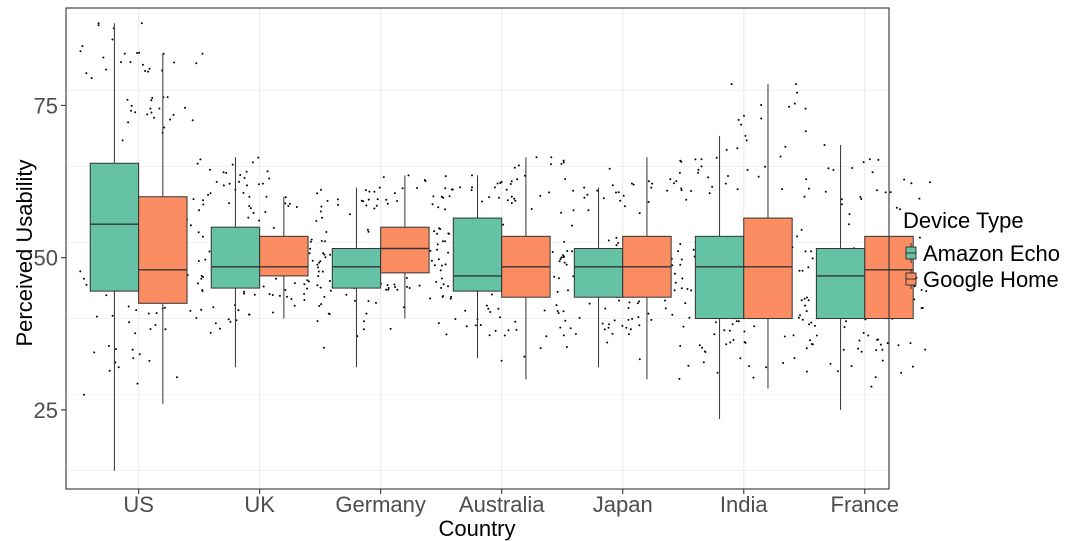 The image size is (1081, 541). What do you see at coordinates (623, 504) in the screenshot?
I see `x-tick-label: Japan` at bounding box center [623, 504].